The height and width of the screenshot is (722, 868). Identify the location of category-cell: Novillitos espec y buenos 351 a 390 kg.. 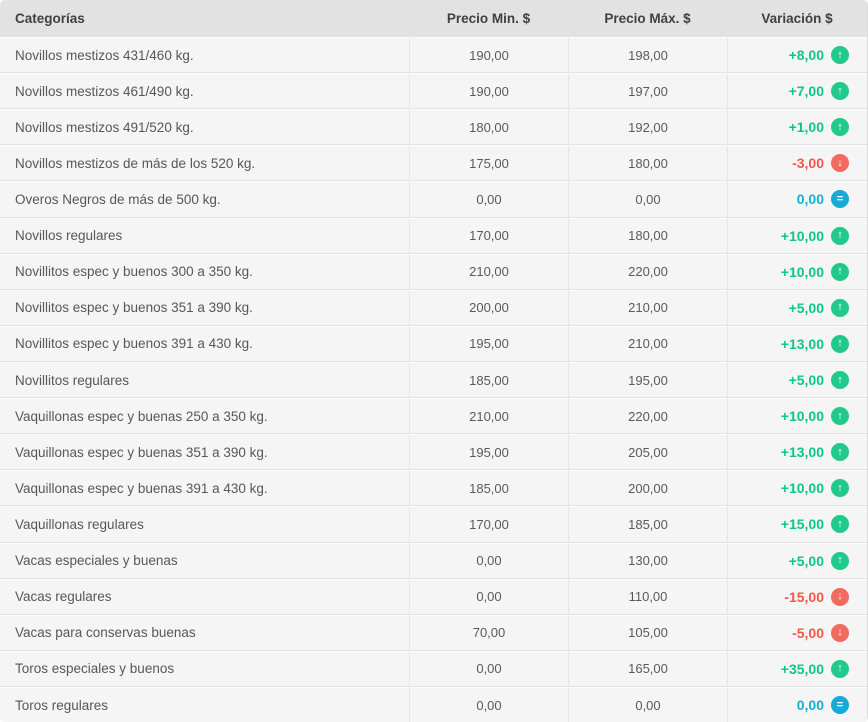
(204, 308).